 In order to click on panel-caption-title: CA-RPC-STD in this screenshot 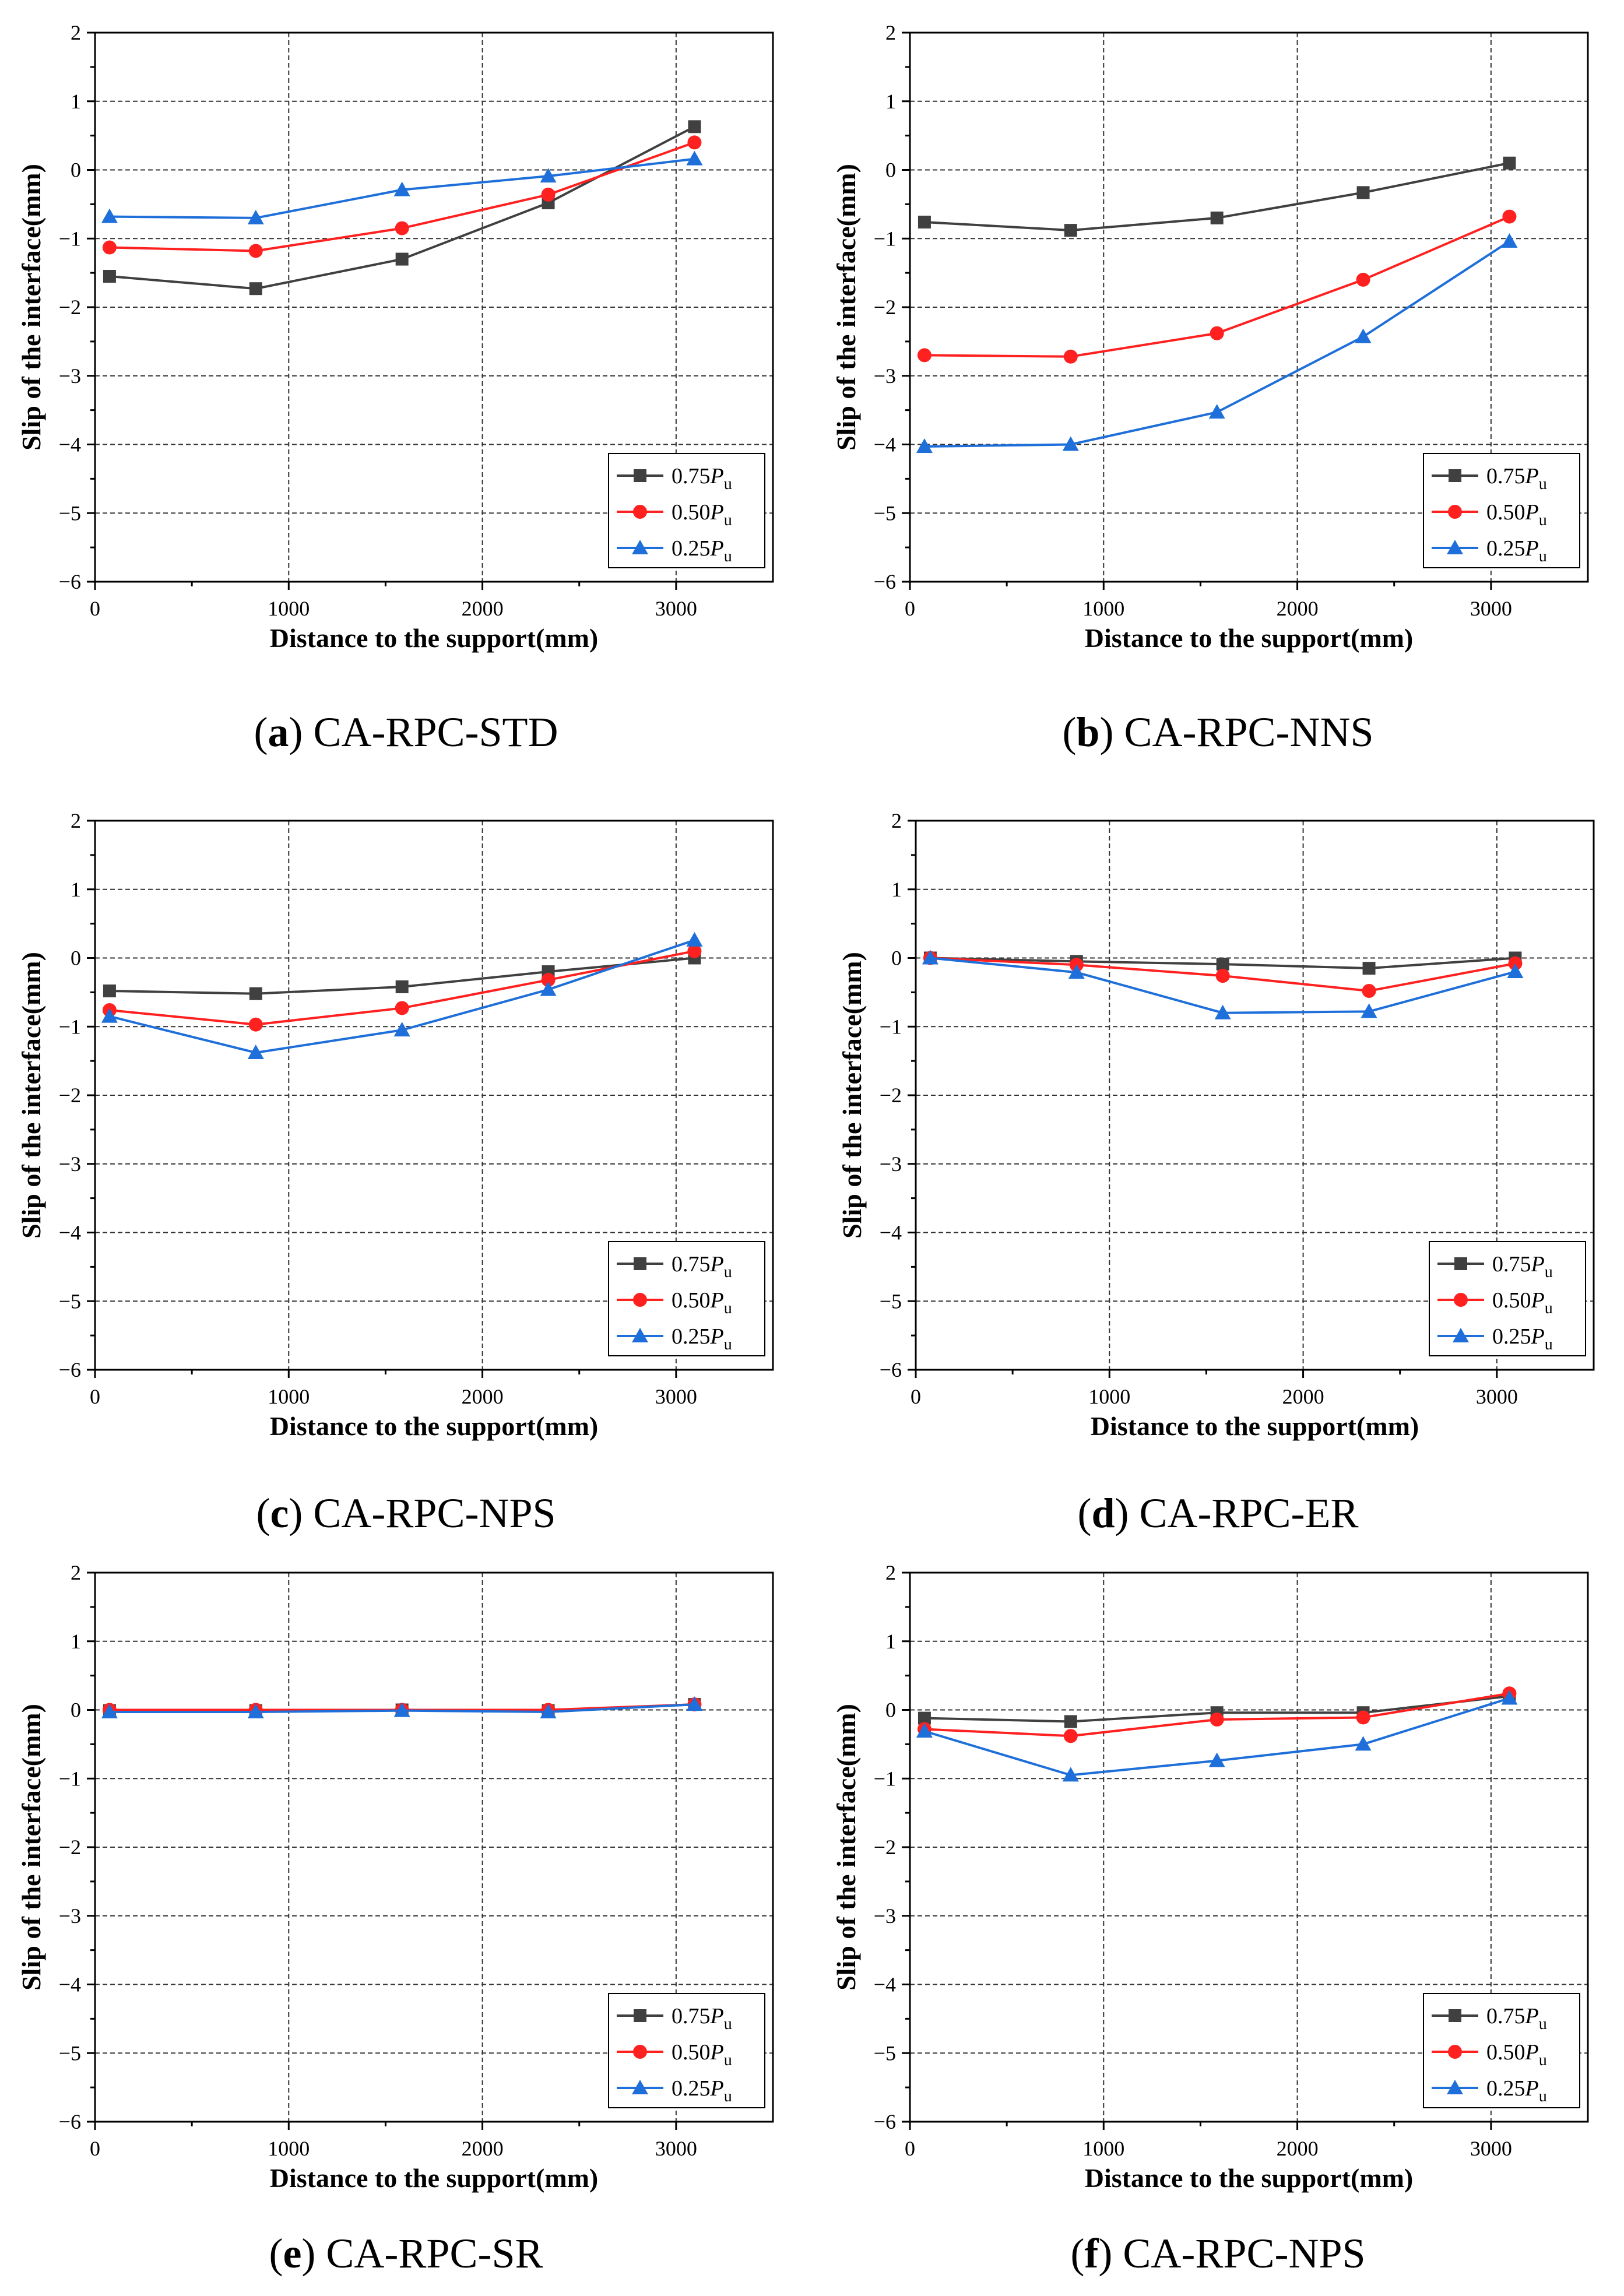, I will do `click(435, 732)`.